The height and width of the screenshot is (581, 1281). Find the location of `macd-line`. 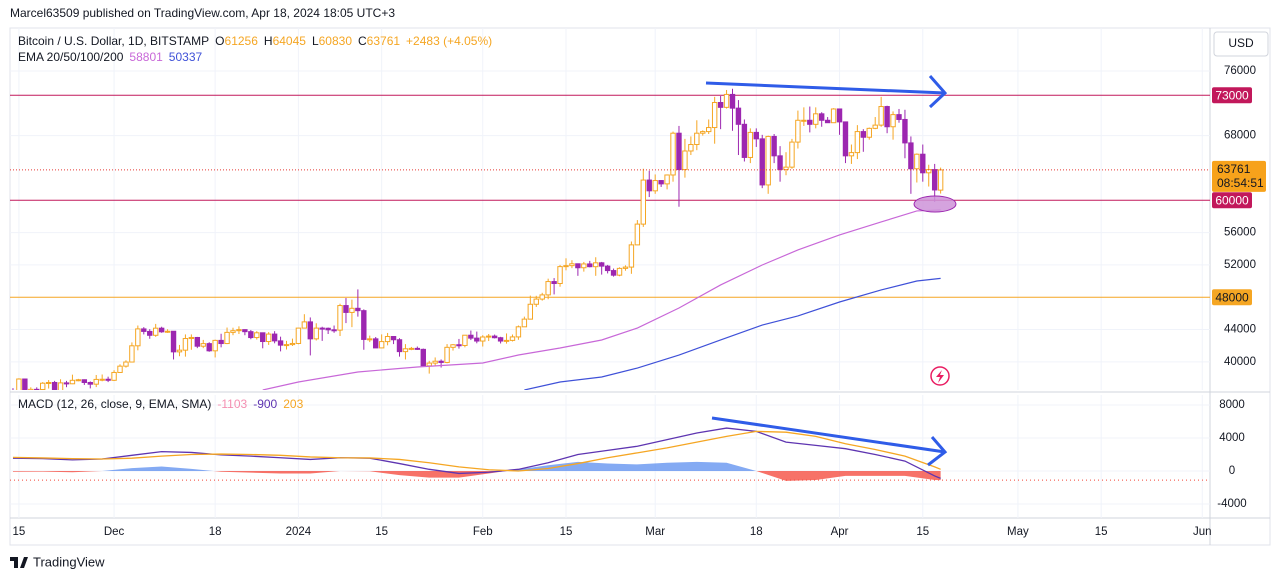

macd-line is located at coordinates (476, 453).